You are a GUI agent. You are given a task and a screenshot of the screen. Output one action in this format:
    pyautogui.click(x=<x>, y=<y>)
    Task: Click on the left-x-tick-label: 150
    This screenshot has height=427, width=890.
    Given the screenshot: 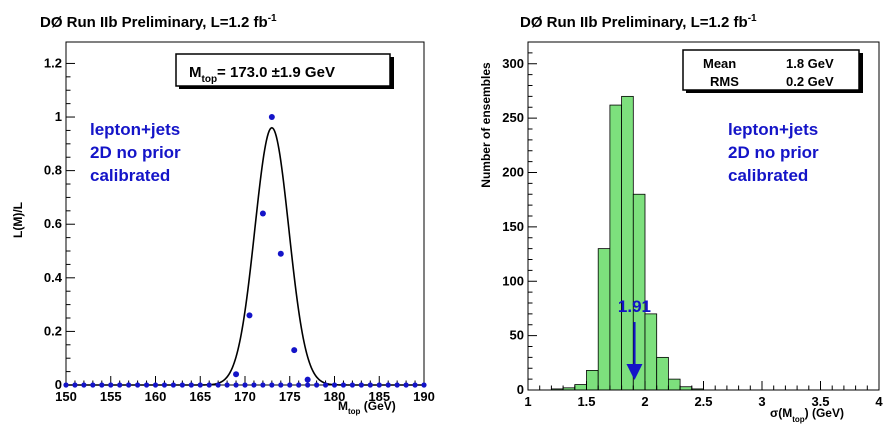 What is the action you would take?
    pyautogui.click(x=66, y=396)
    